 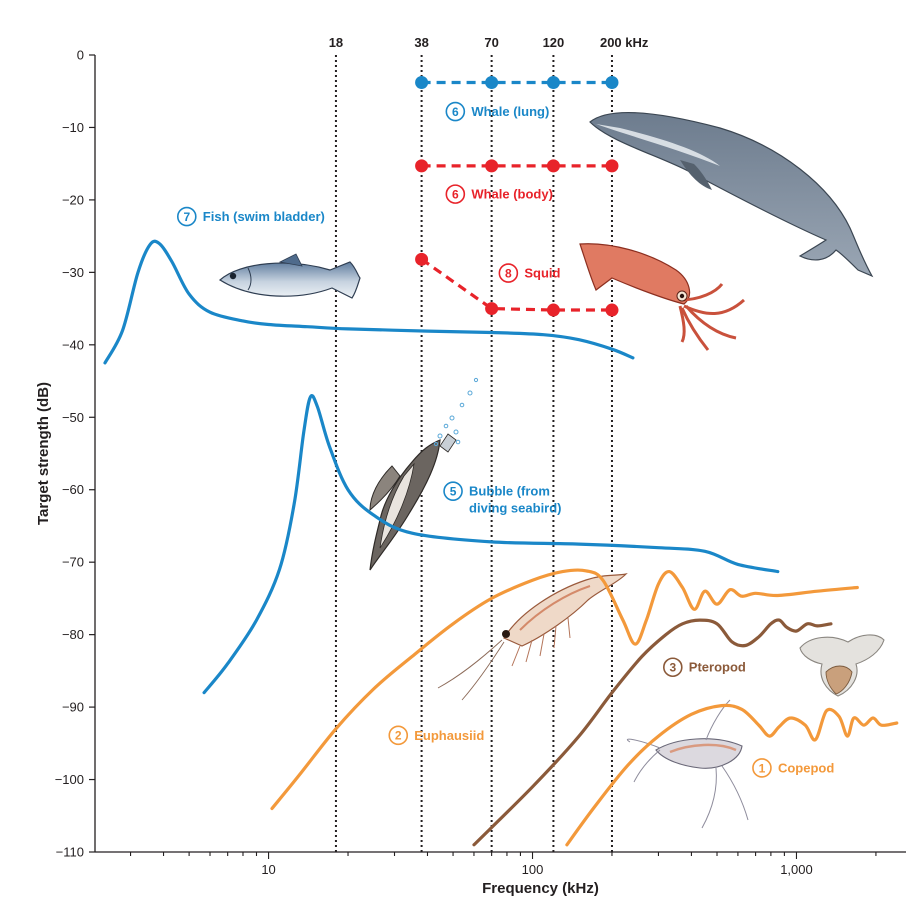 What do you see at coordinates (806, 767) in the screenshot?
I see `series-label-text: Copepod` at bounding box center [806, 767].